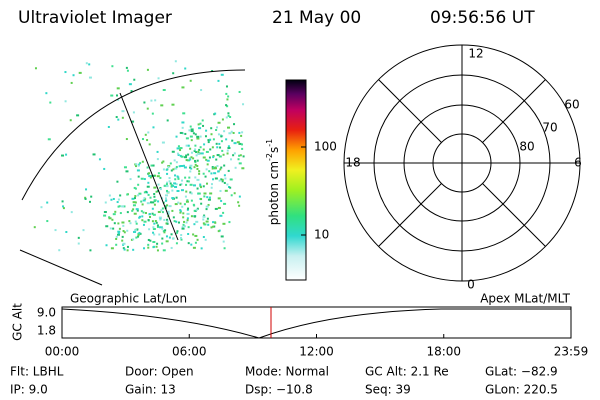 This screenshot has height=400, width=600. What do you see at coordinates (296, 180) in the screenshot?
I see `colorbar` at bounding box center [296, 180].